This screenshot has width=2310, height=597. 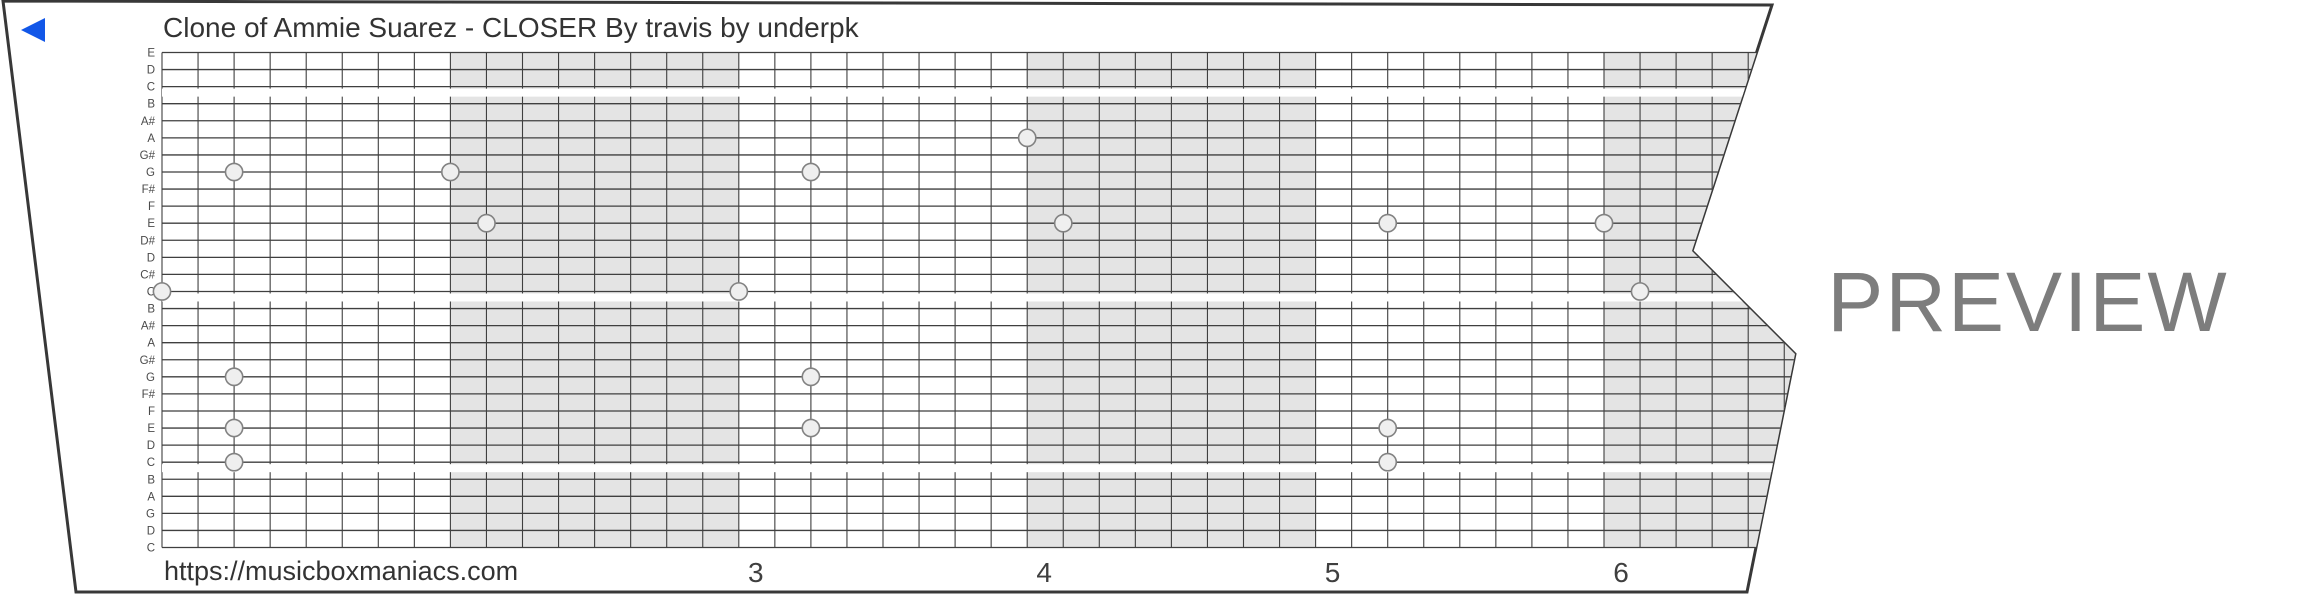 What do you see at coordinates (2027, 302) in the screenshot?
I see `preview-watermark: PREVIEW` at bounding box center [2027, 302].